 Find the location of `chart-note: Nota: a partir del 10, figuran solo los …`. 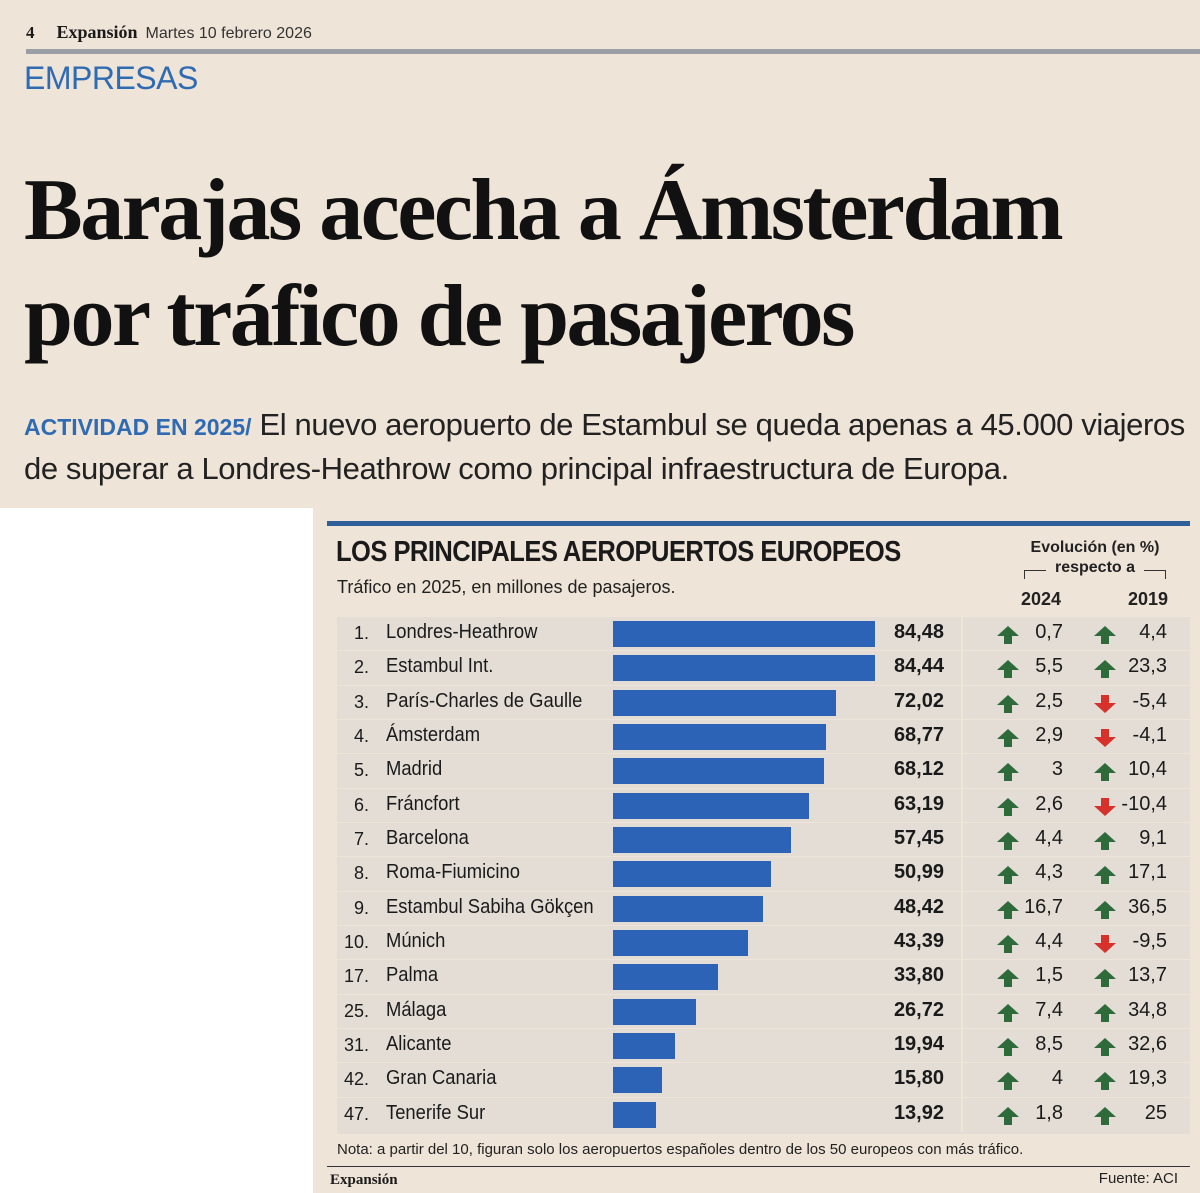

chart-note: Nota: a partir del 10, figuran solo los … is located at coordinates (680, 1149).